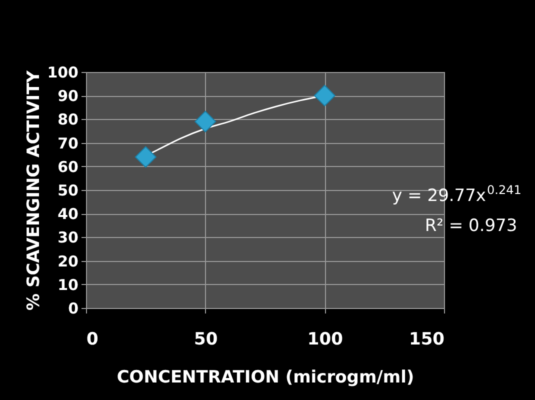  I want to click on y-tick-label: 80, so click(68, 119).